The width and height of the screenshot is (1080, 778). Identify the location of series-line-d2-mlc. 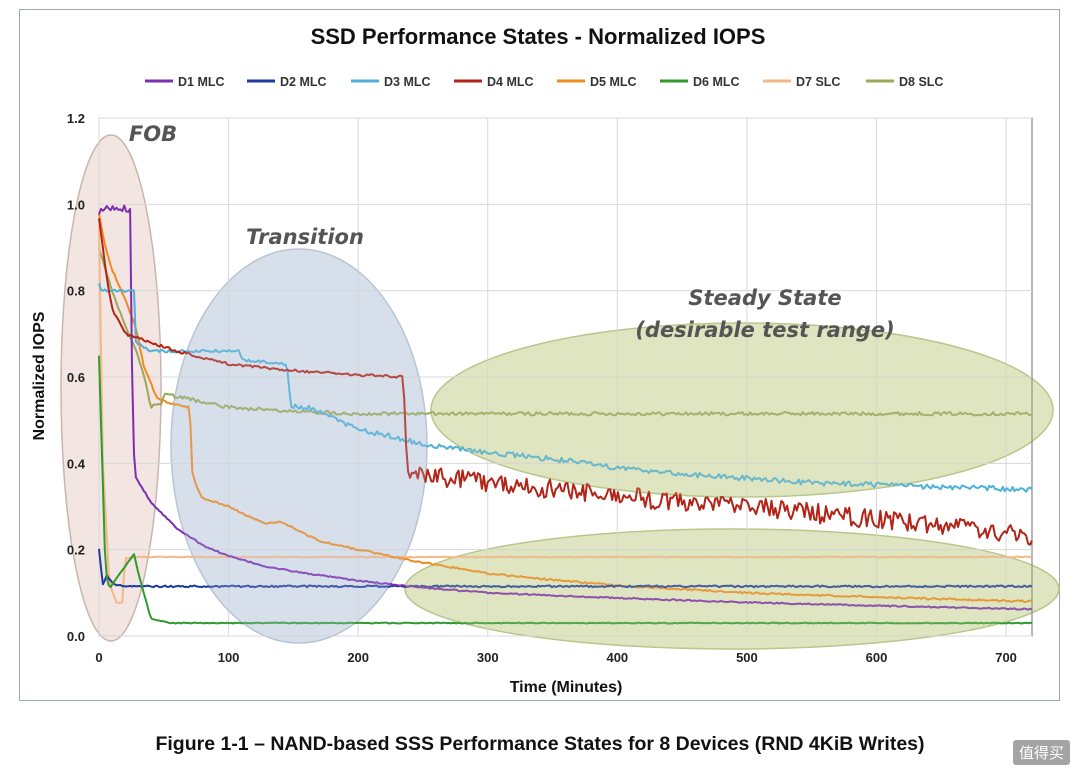
(565, 568).